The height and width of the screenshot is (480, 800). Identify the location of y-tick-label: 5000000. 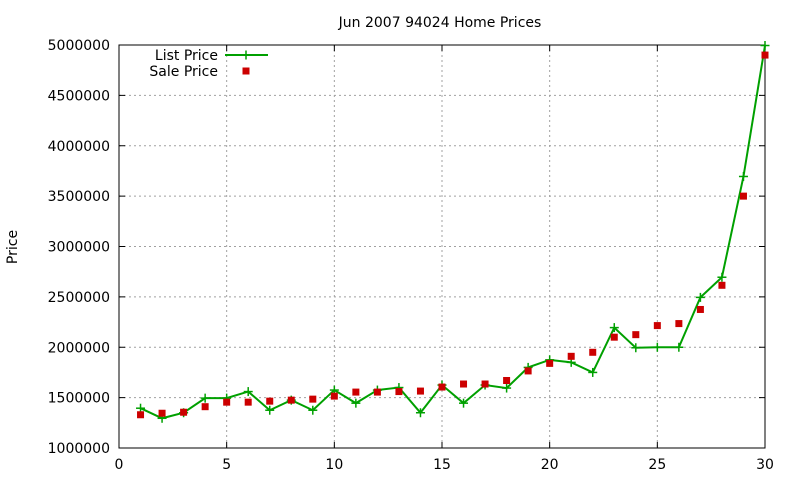
(79, 46).